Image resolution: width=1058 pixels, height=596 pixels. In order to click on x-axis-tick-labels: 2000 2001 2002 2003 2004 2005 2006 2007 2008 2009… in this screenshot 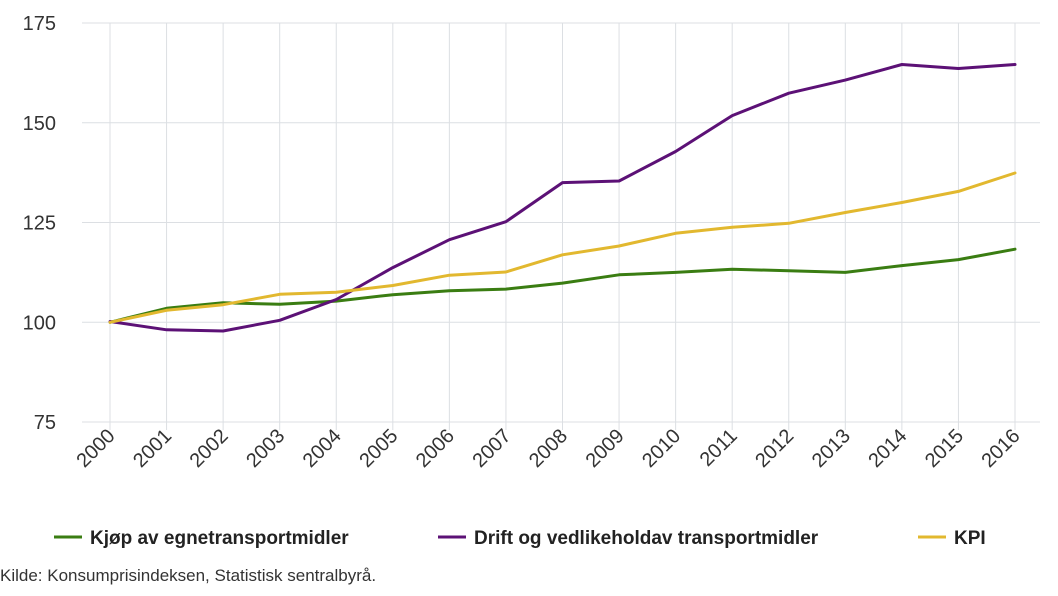, I will do `click(549, 448)`.